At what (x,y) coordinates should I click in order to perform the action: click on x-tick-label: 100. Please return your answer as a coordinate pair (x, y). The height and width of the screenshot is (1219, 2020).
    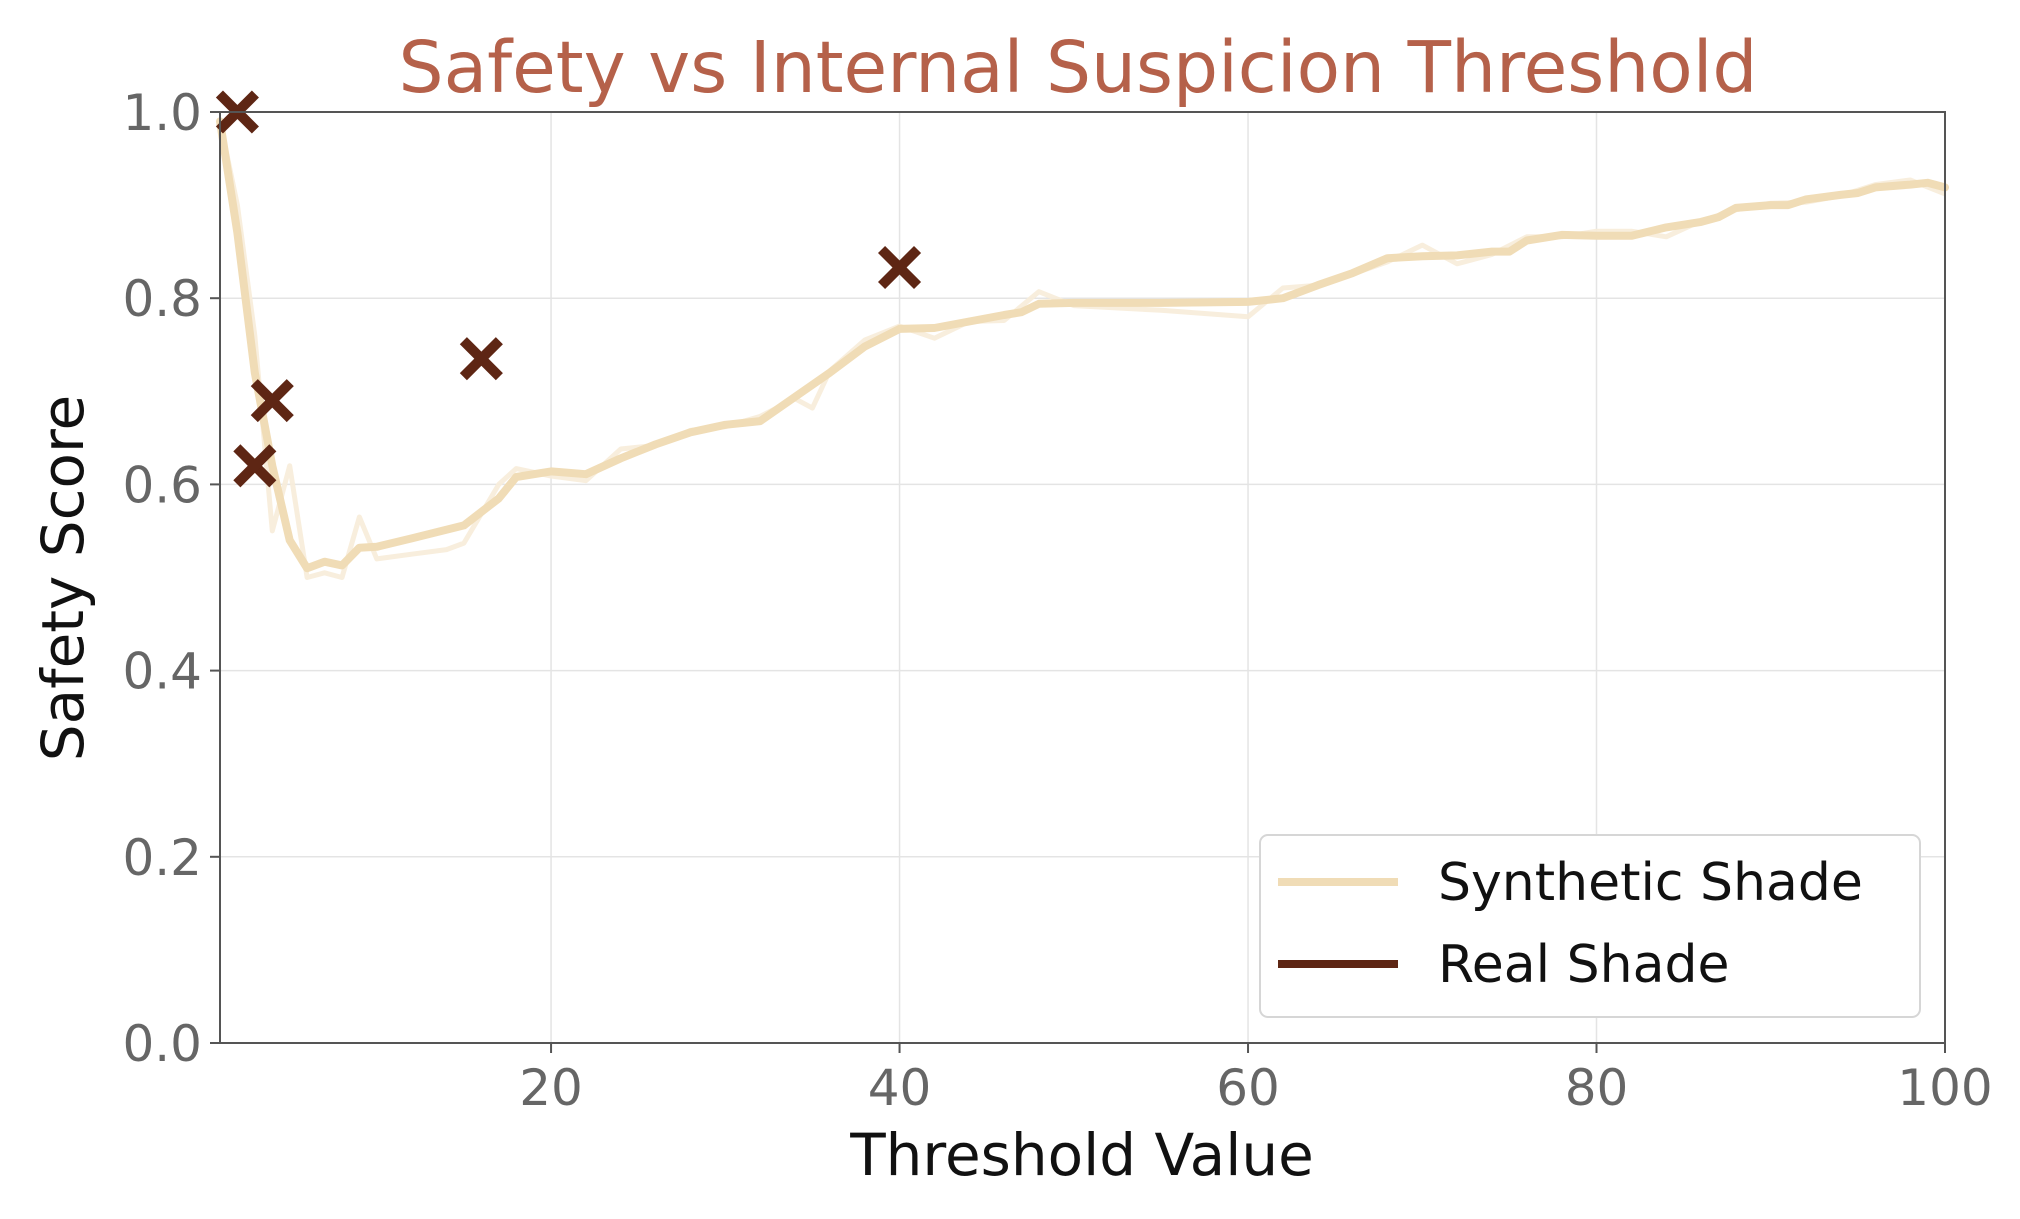
    Looking at the image, I should click on (1944, 1088).